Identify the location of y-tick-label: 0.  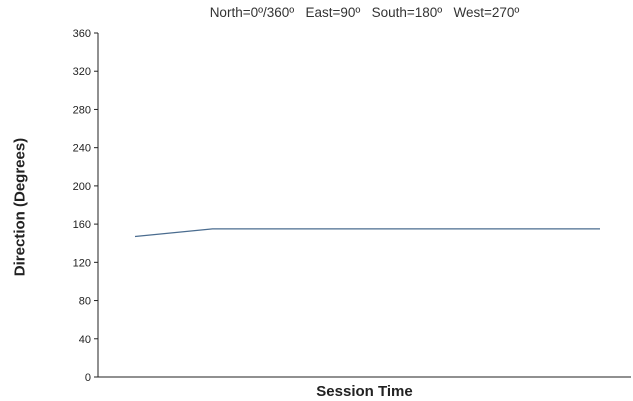
(88, 378).